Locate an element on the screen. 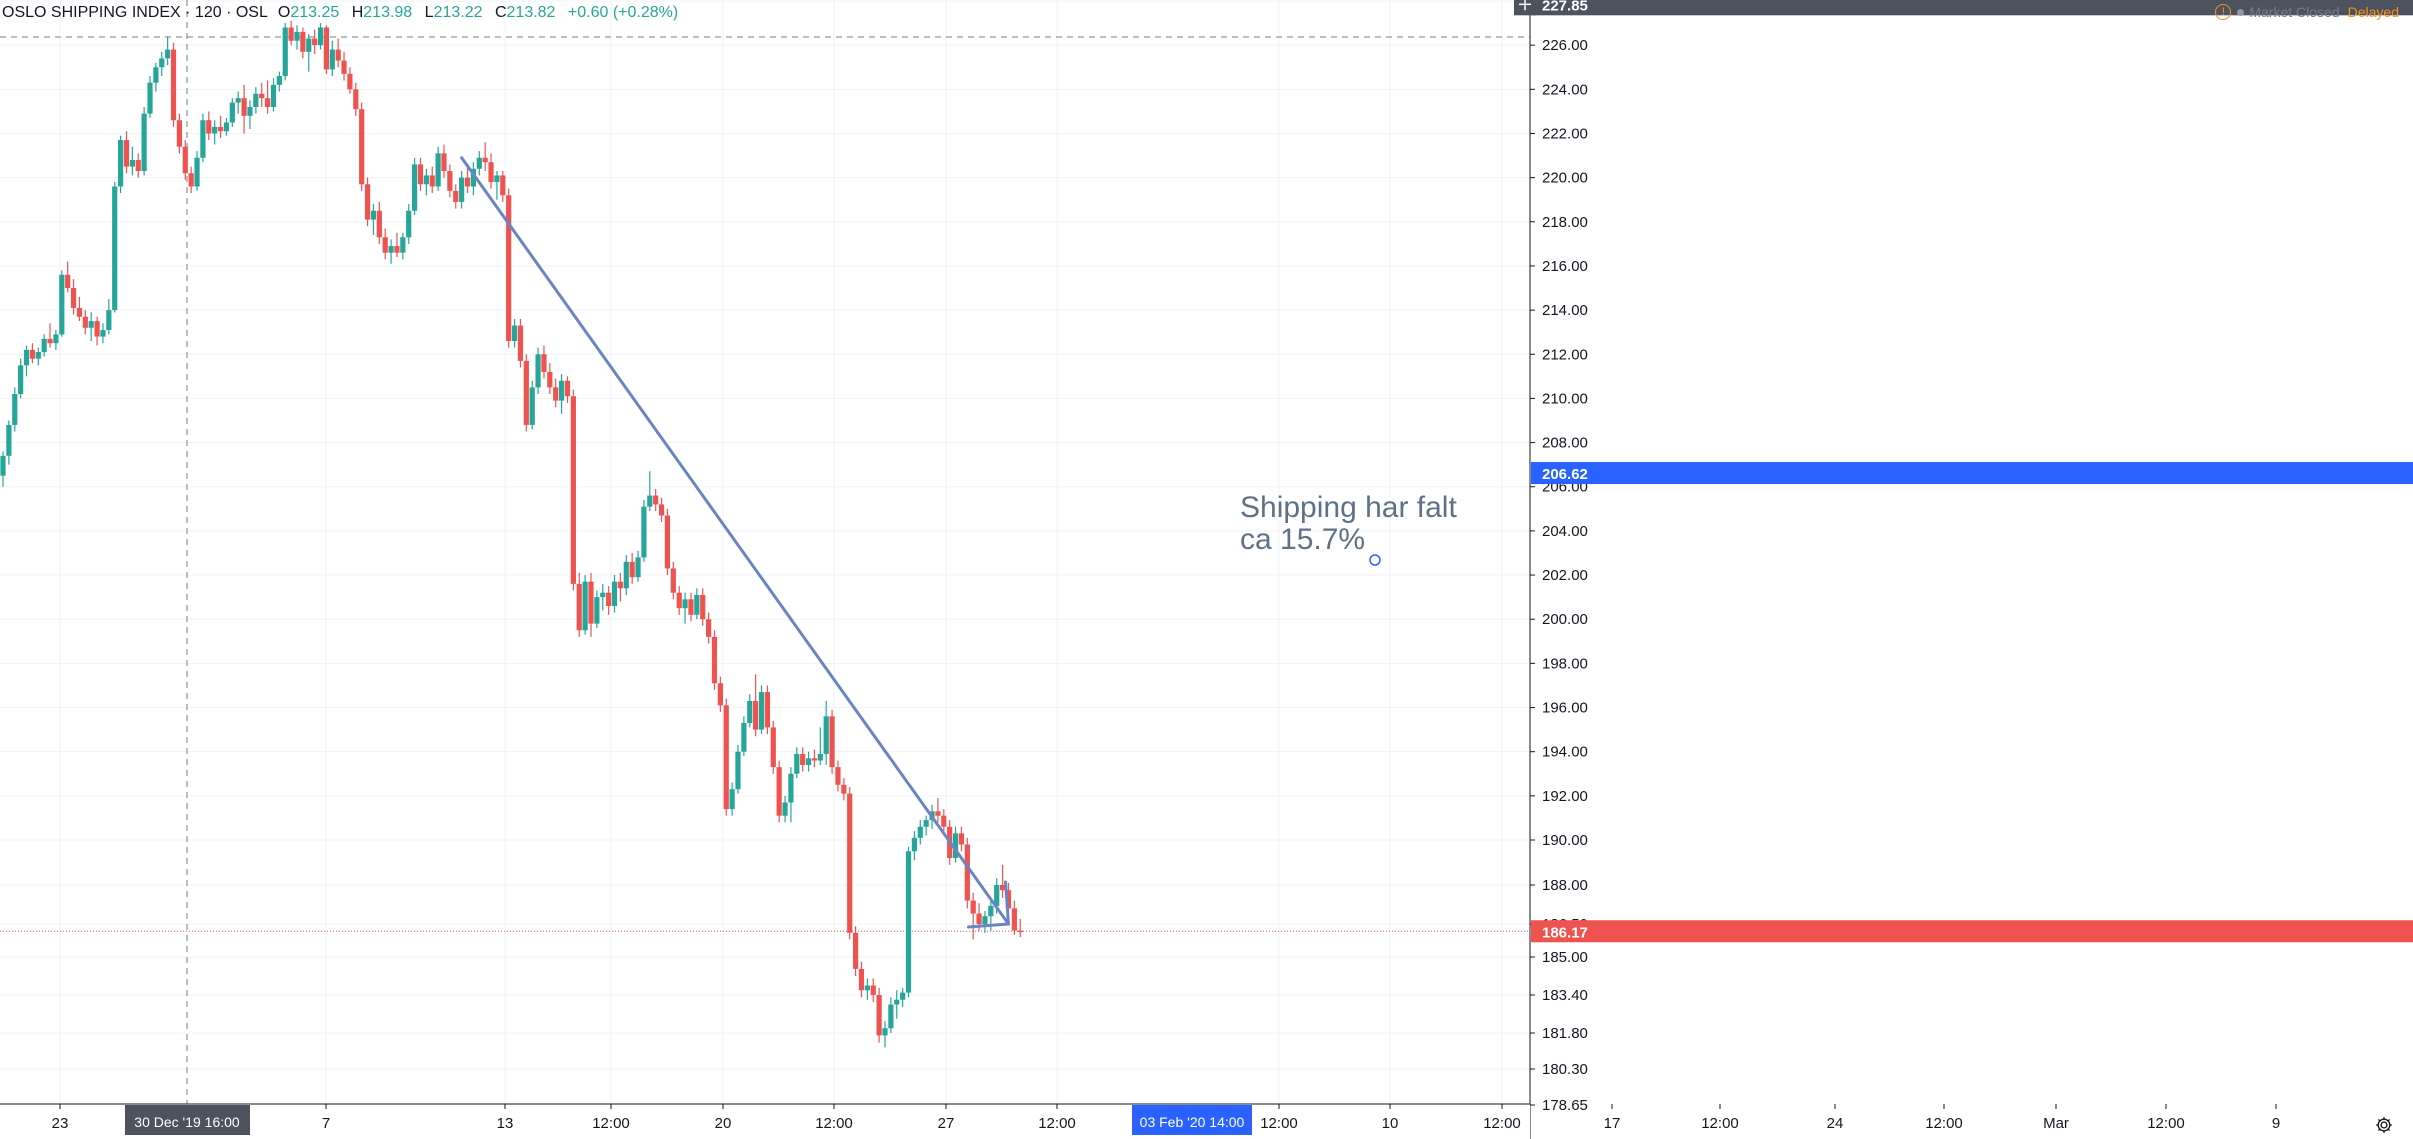 This screenshot has height=1139, width=2413. annotation-anchor-handle is located at coordinates (1375, 560).